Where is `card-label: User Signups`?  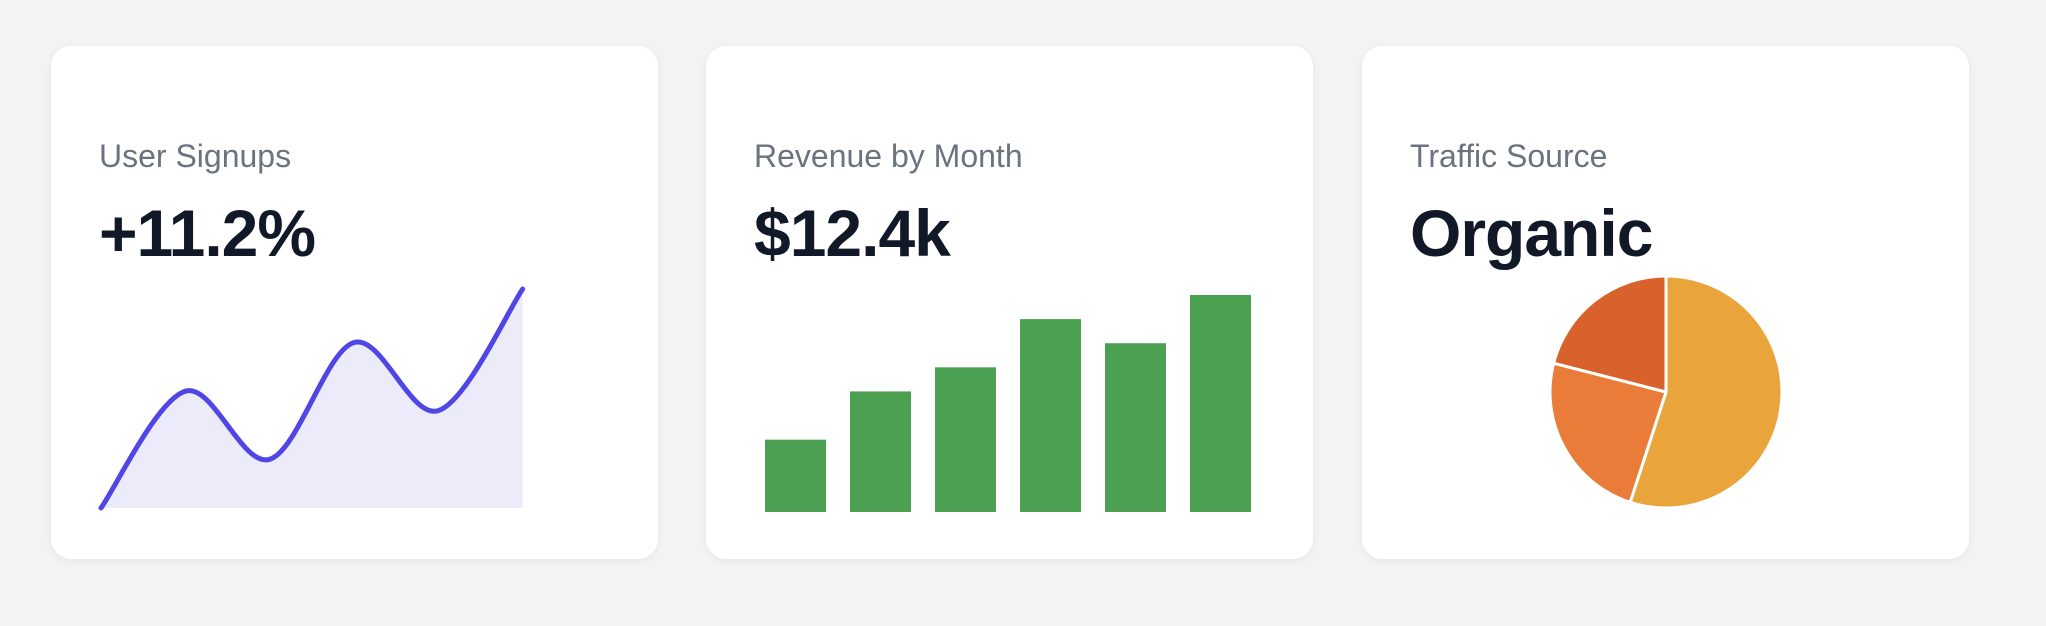
card-label: User Signups is located at coordinates (195, 156).